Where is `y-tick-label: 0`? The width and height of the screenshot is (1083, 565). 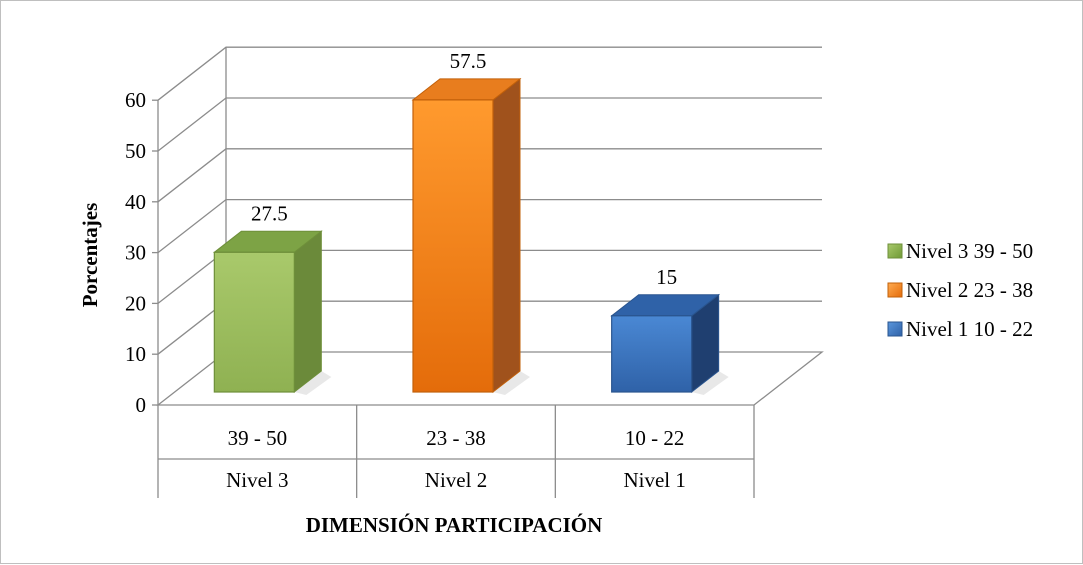 y-tick-label: 0 is located at coordinates (141, 405).